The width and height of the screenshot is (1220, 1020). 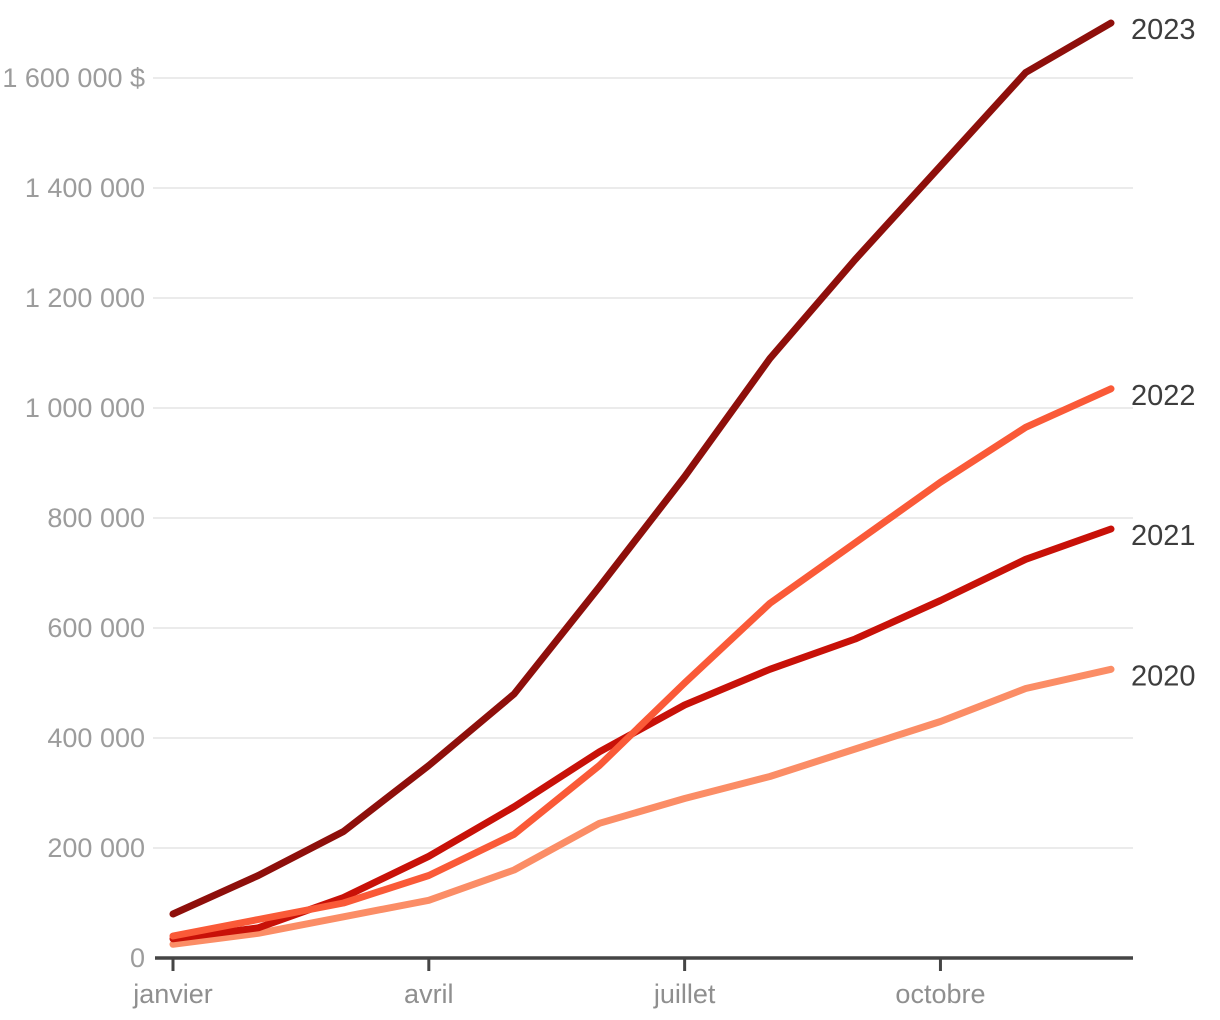 I want to click on y-axis-tick-label: 600 000, so click(x=96, y=628).